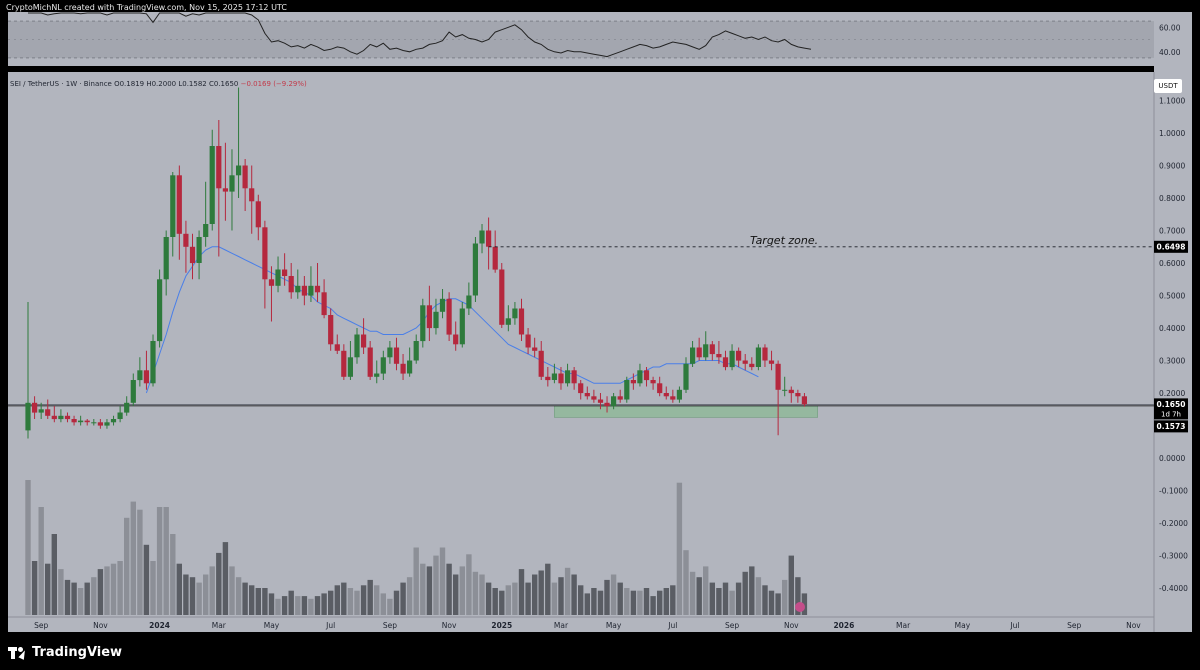  I want to click on notes-icon, so click(800, 607).